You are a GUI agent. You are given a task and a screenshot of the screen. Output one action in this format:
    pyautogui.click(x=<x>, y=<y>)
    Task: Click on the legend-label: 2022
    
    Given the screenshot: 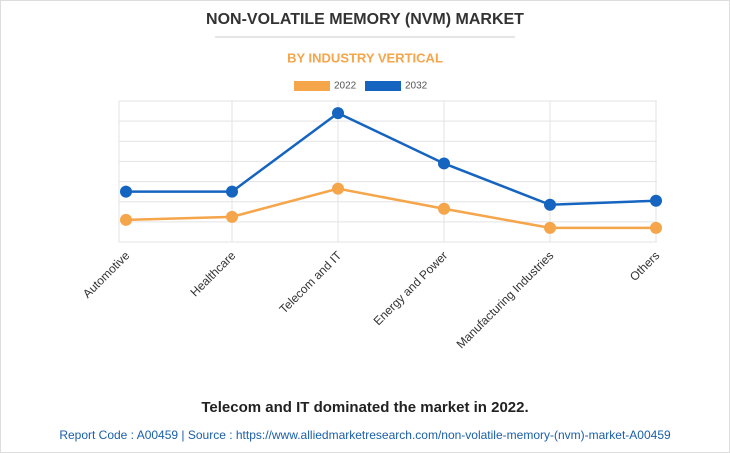 What is the action you would take?
    pyautogui.click(x=345, y=86)
    